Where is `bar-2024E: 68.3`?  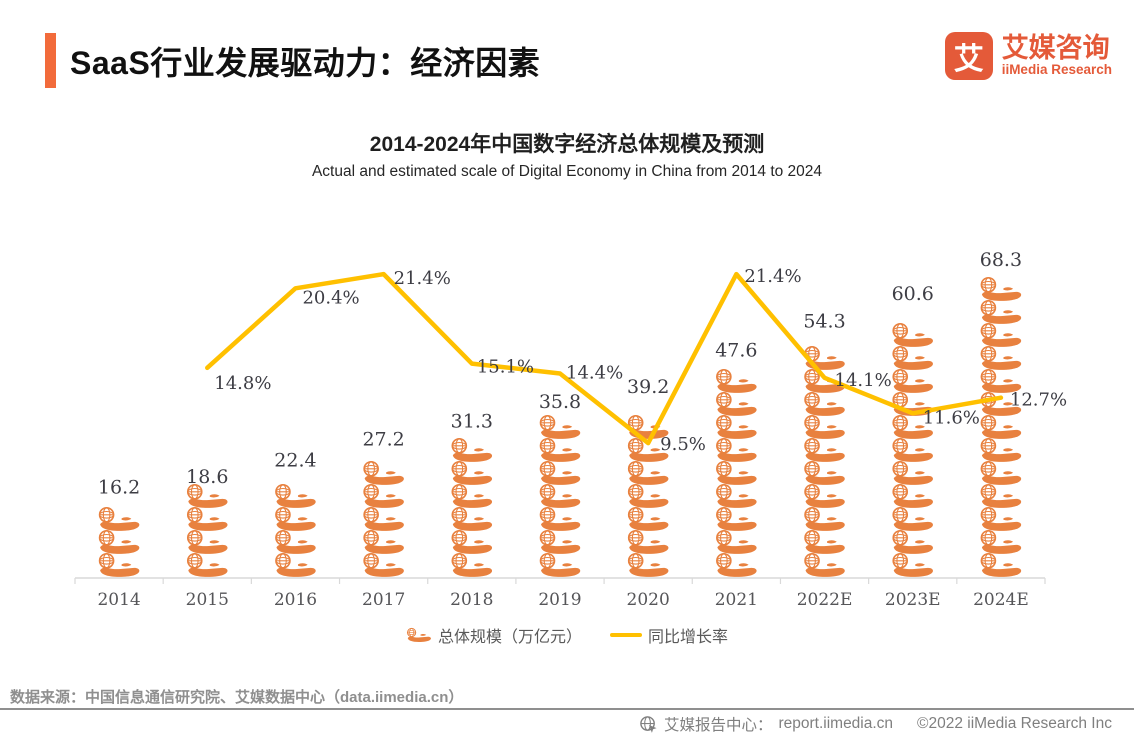
bar-2024E: 68.3 is located at coordinates (1001, 413).